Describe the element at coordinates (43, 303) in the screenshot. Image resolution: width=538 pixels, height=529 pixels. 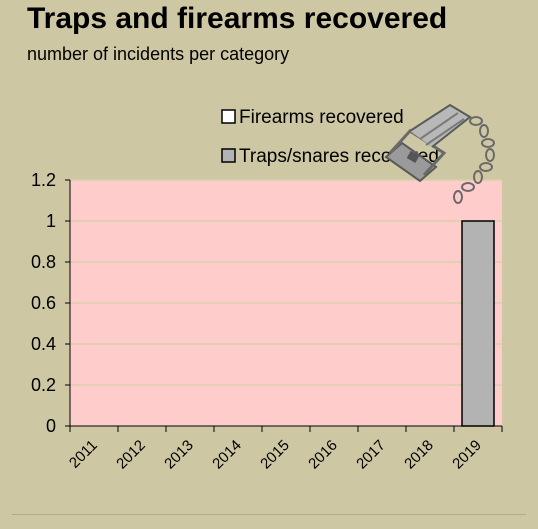
I see `y-tick-label: 0.6` at that location.